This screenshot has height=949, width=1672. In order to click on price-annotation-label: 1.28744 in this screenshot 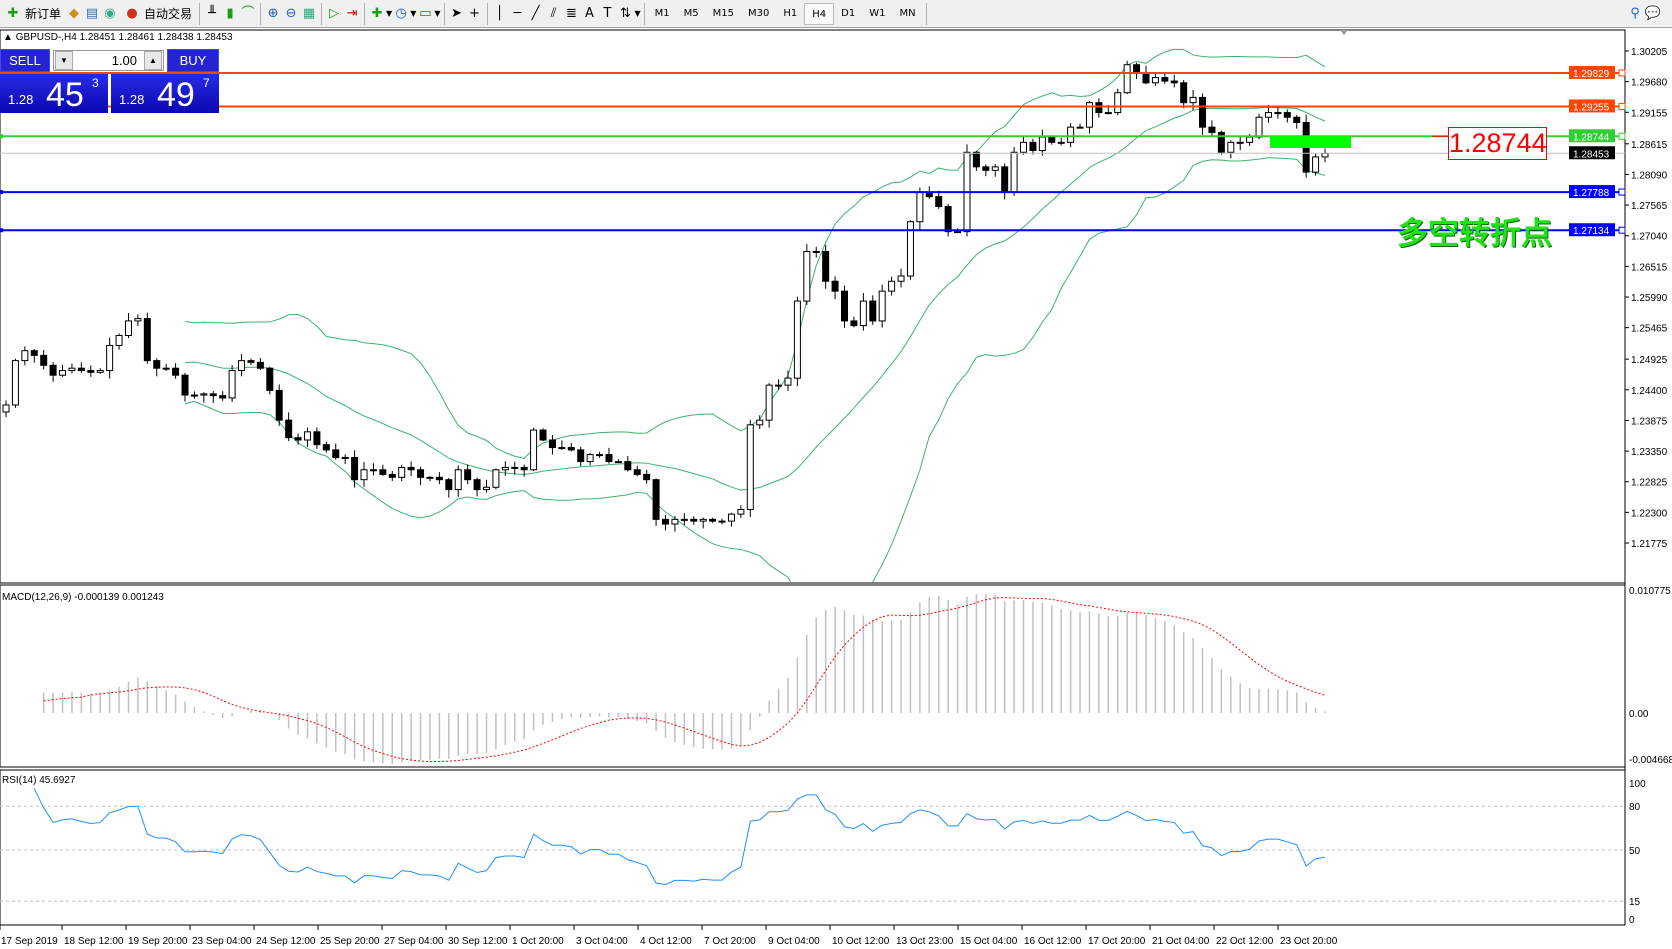, I will do `click(1497, 143)`.